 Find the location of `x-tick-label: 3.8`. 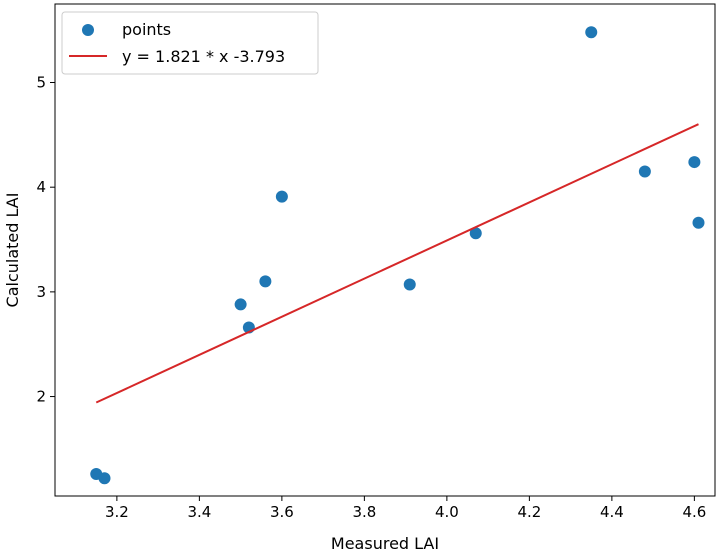

x-tick-label: 3.8 is located at coordinates (364, 512).